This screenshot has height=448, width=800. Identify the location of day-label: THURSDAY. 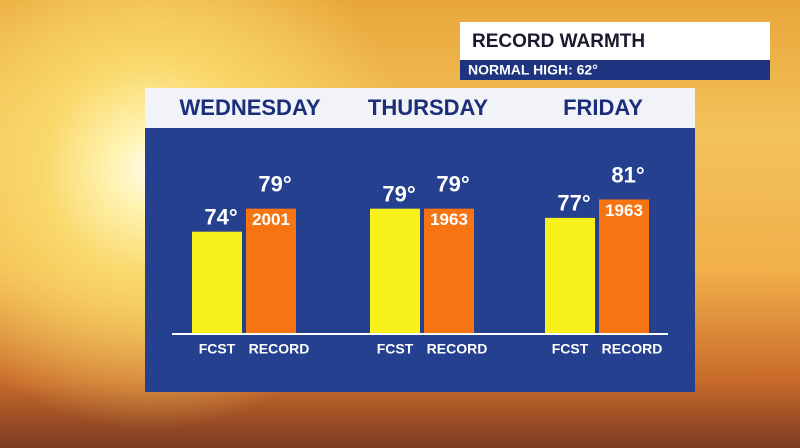
(428, 107).